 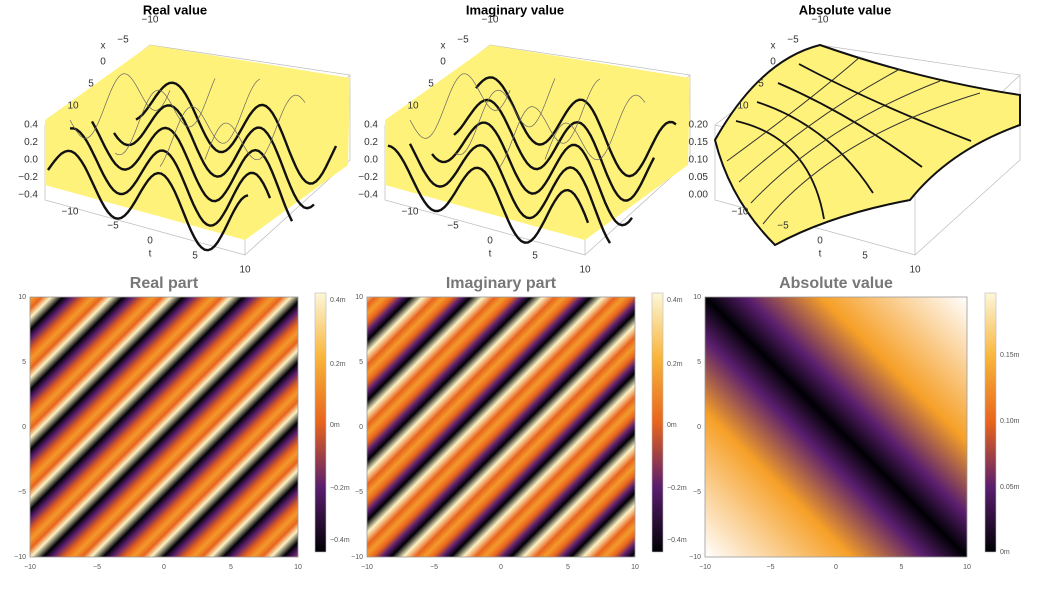 What do you see at coordinates (697, 492) in the screenshot?
I see `y-tick-label: −5` at bounding box center [697, 492].